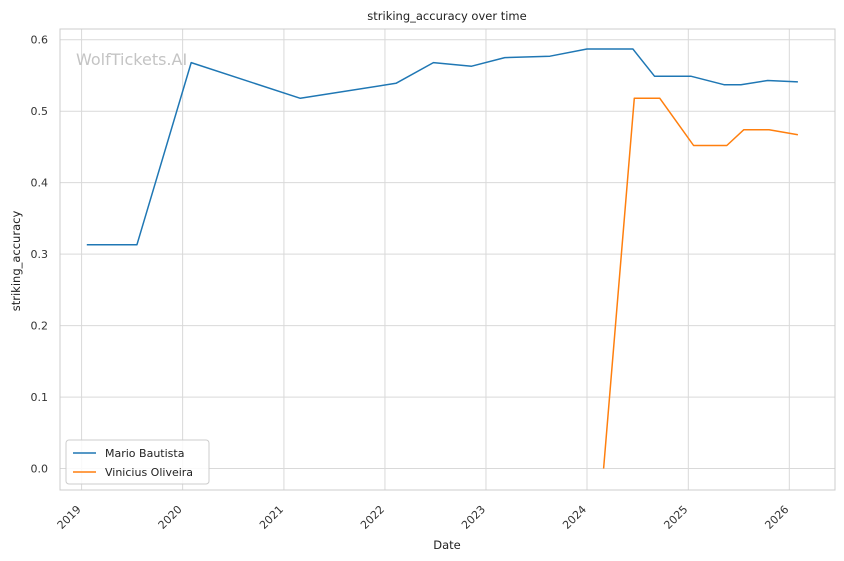  I want to click on y-tick-label: 0.0, so click(40, 469).